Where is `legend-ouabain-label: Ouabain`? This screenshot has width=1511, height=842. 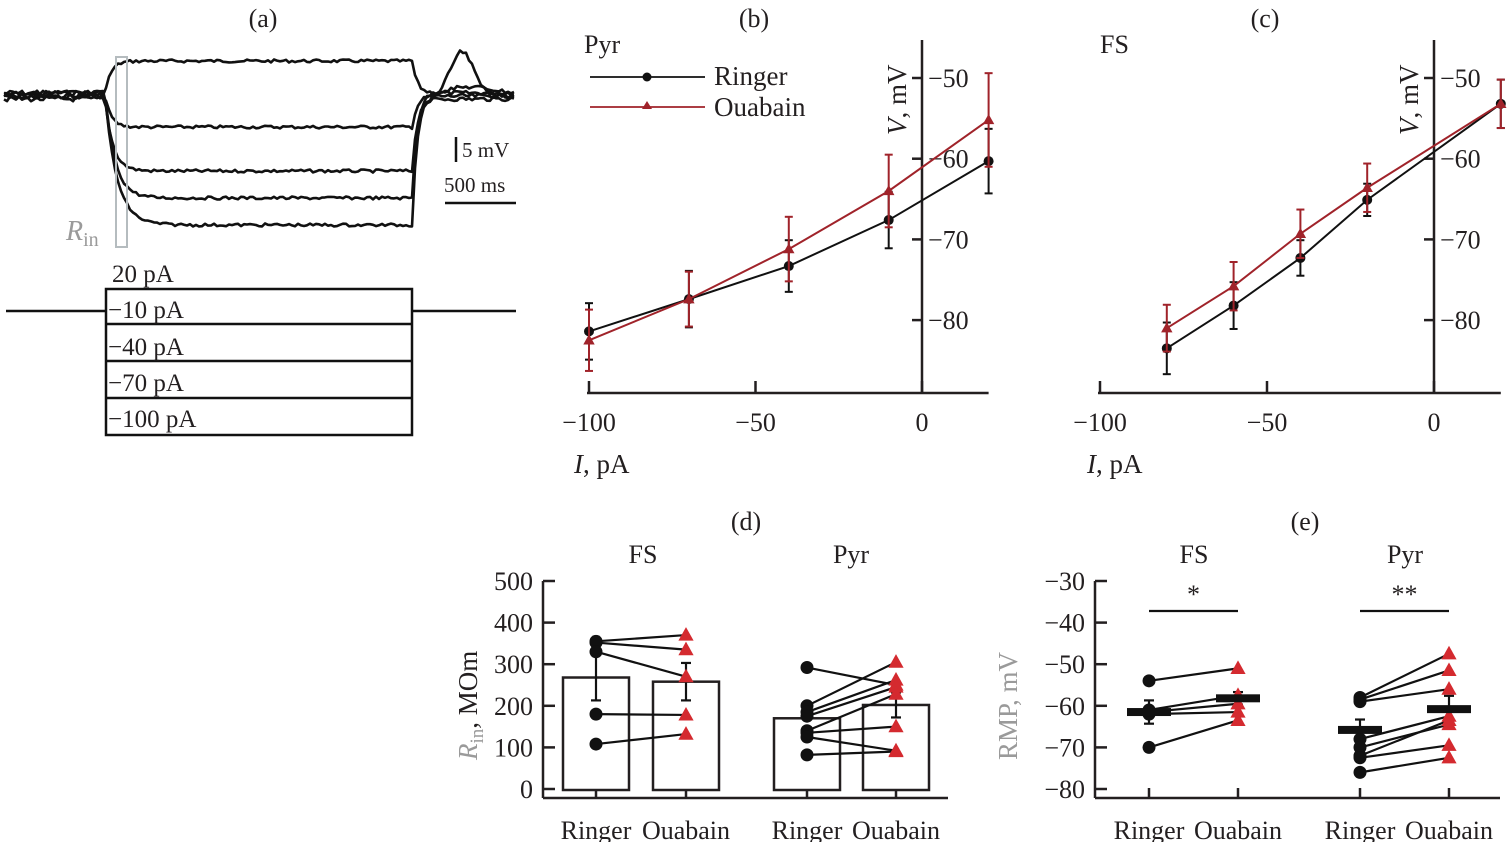 legend-ouabain-label: Ouabain is located at coordinates (760, 107).